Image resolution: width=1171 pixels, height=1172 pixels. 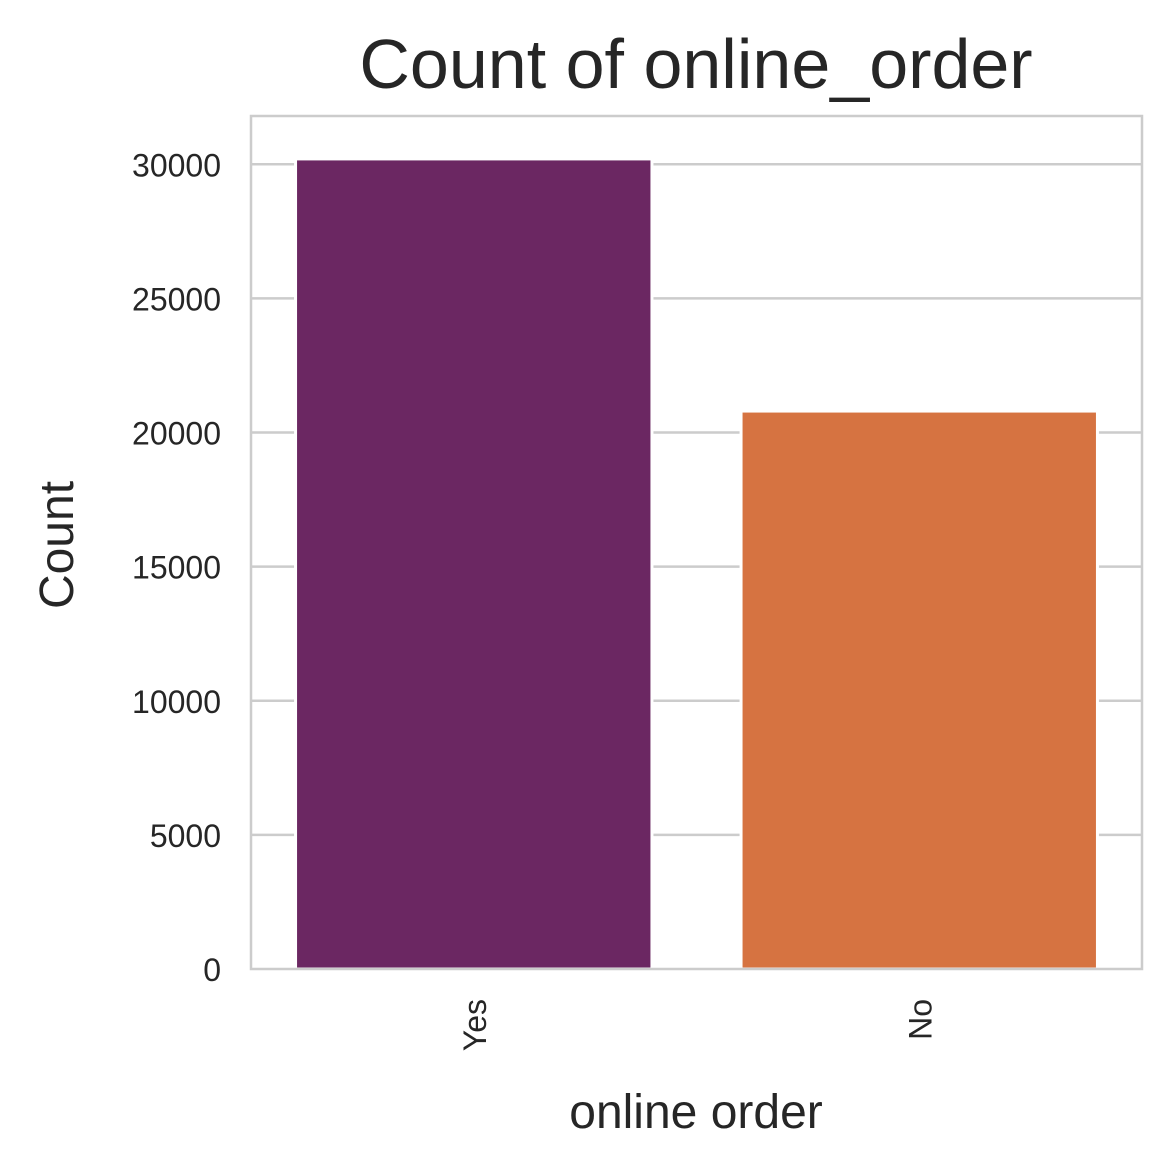 I want to click on y-tick-label: 5000, so click(x=185, y=836).